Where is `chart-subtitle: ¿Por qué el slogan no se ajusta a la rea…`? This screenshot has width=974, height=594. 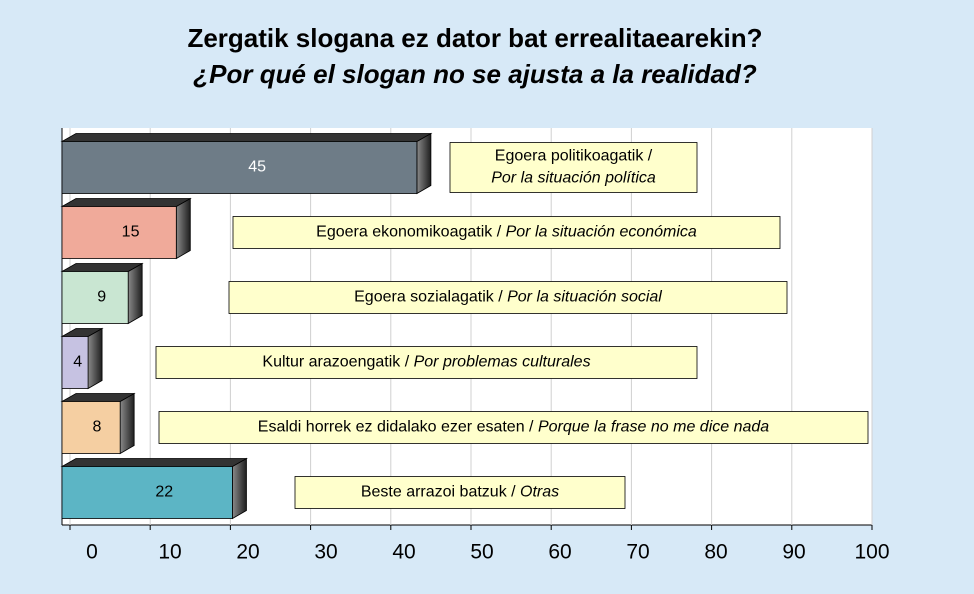
chart-subtitle: ¿Por qué el slogan no se ajusta a la rea… is located at coordinates (475, 74).